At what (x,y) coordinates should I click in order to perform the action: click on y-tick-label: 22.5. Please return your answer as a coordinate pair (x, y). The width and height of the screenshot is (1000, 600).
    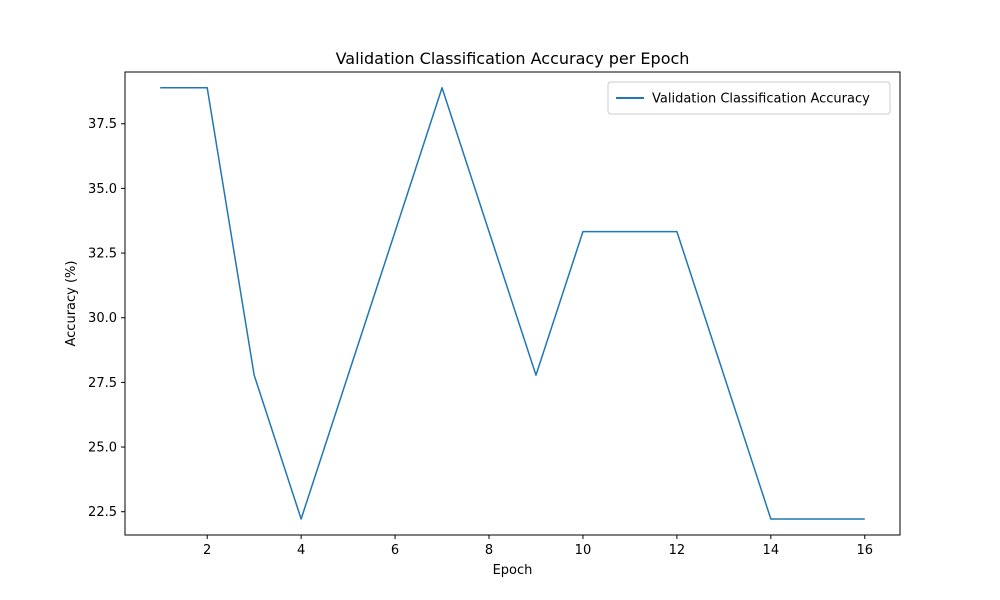
    Looking at the image, I should click on (102, 512).